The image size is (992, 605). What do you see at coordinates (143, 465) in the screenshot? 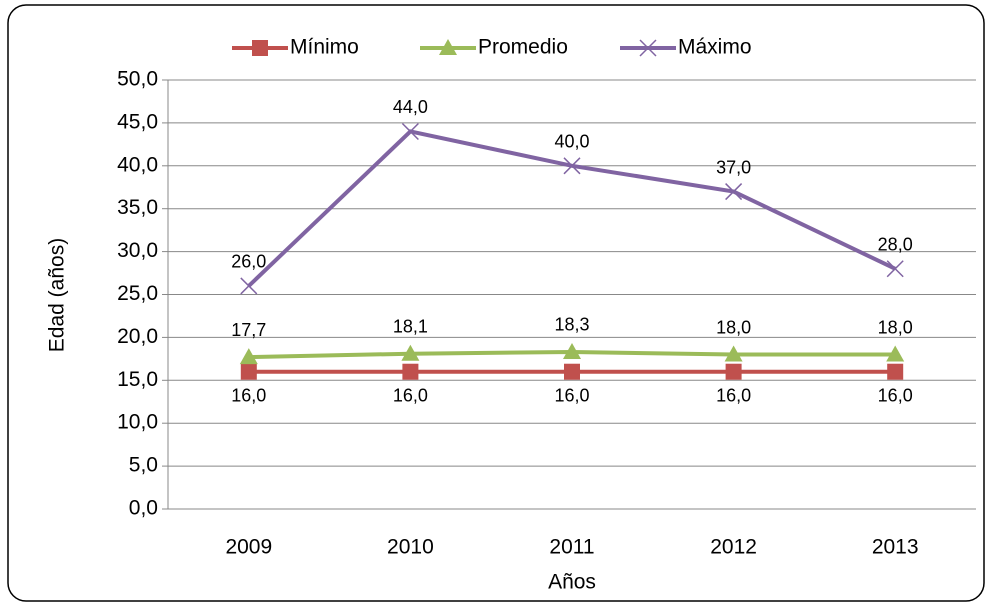
I see `y-tick-label: 5,0` at bounding box center [143, 465].